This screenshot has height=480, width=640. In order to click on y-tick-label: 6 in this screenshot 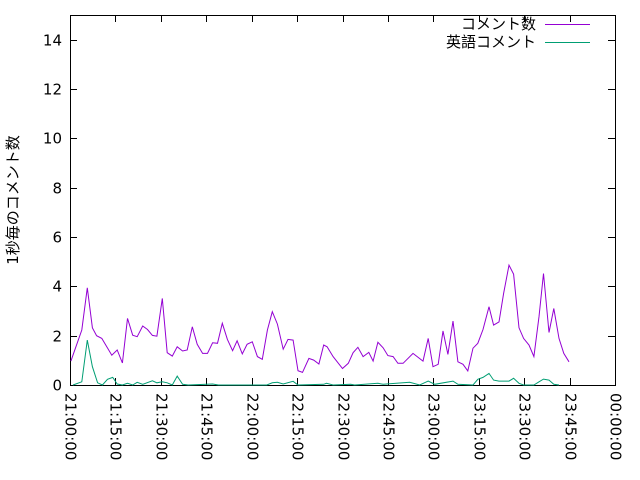, I will do `click(57, 238)`.